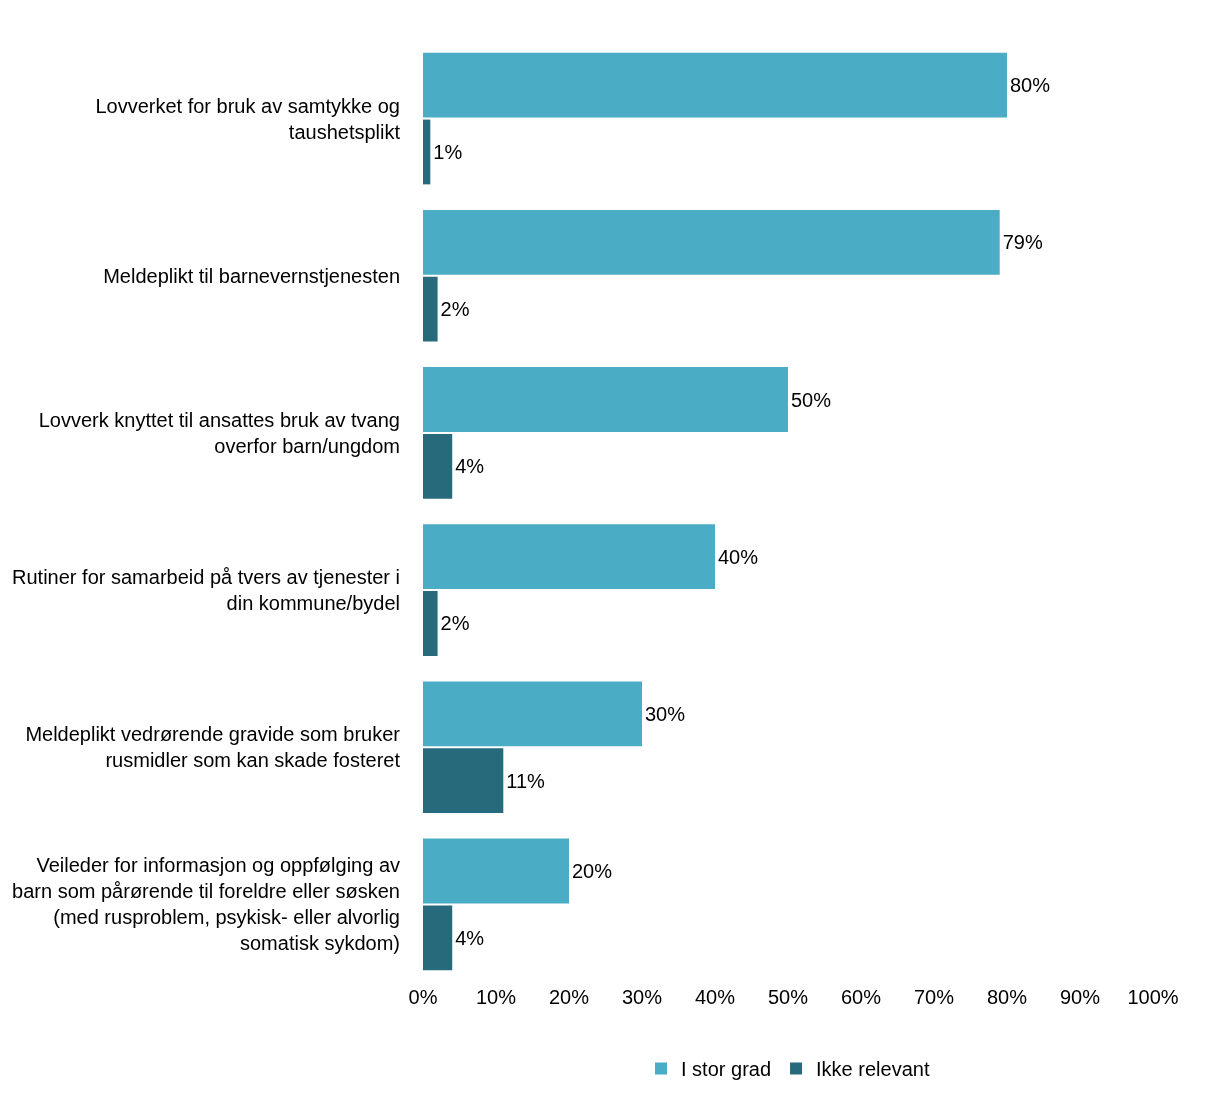 The width and height of the screenshot is (1213, 1103). I want to click on legend-label: I stor grad, so click(726, 1069).